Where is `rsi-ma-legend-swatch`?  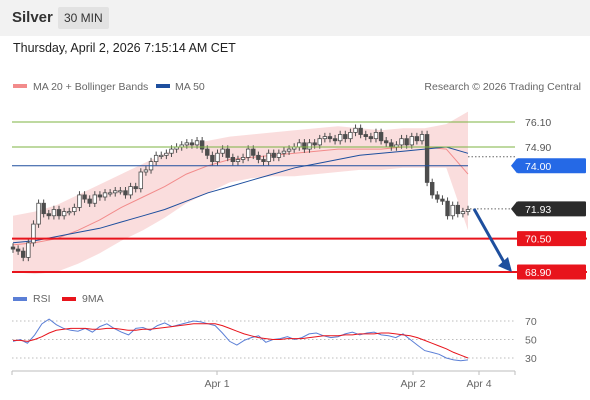
rsi-ma-legend-swatch is located at coordinates (69, 299).